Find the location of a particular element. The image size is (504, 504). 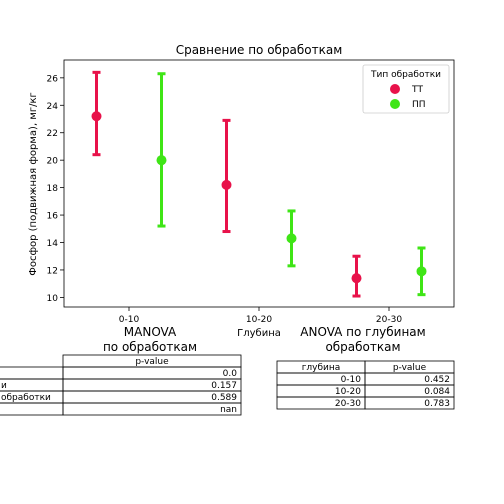

y-tick-label: 16 is located at coordinates (53, 217).